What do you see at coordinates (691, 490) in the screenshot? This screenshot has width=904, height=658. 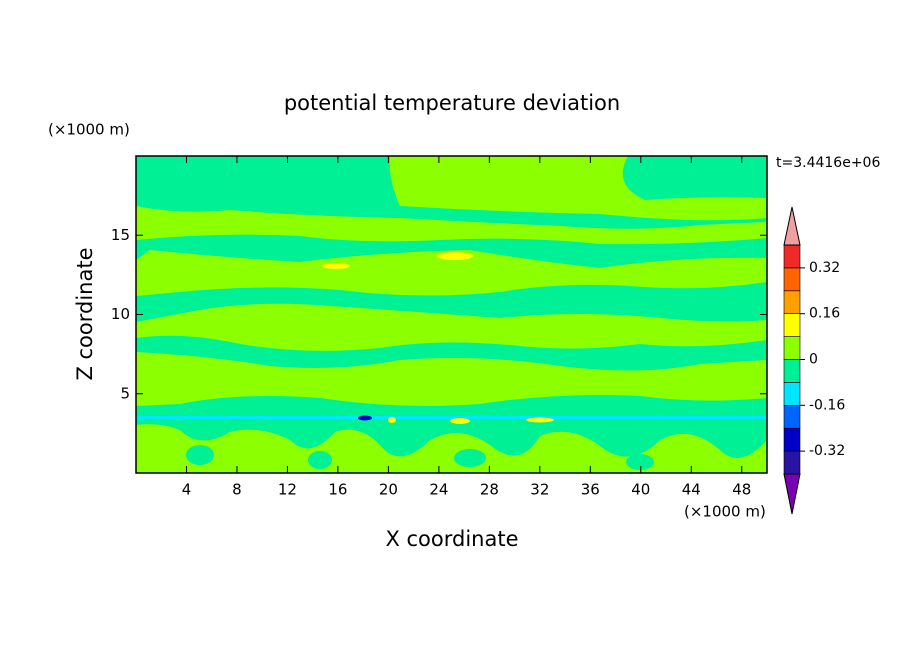 I see `x-tick-label: 44` at bounding box center [691, 490].